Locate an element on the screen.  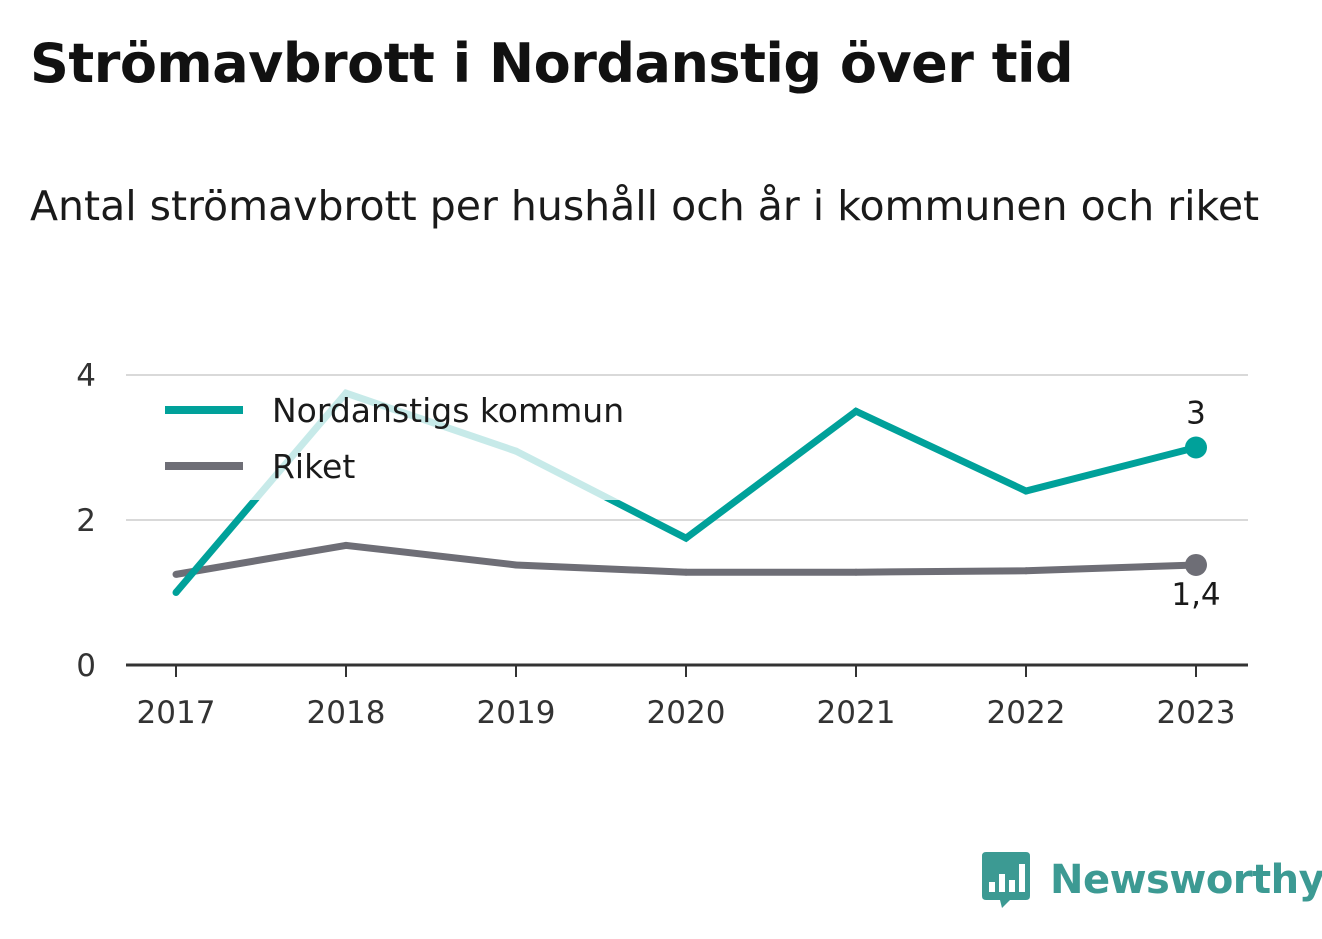
bar-chart-speech-bubble-icon is located at coordinates (1006, 880).